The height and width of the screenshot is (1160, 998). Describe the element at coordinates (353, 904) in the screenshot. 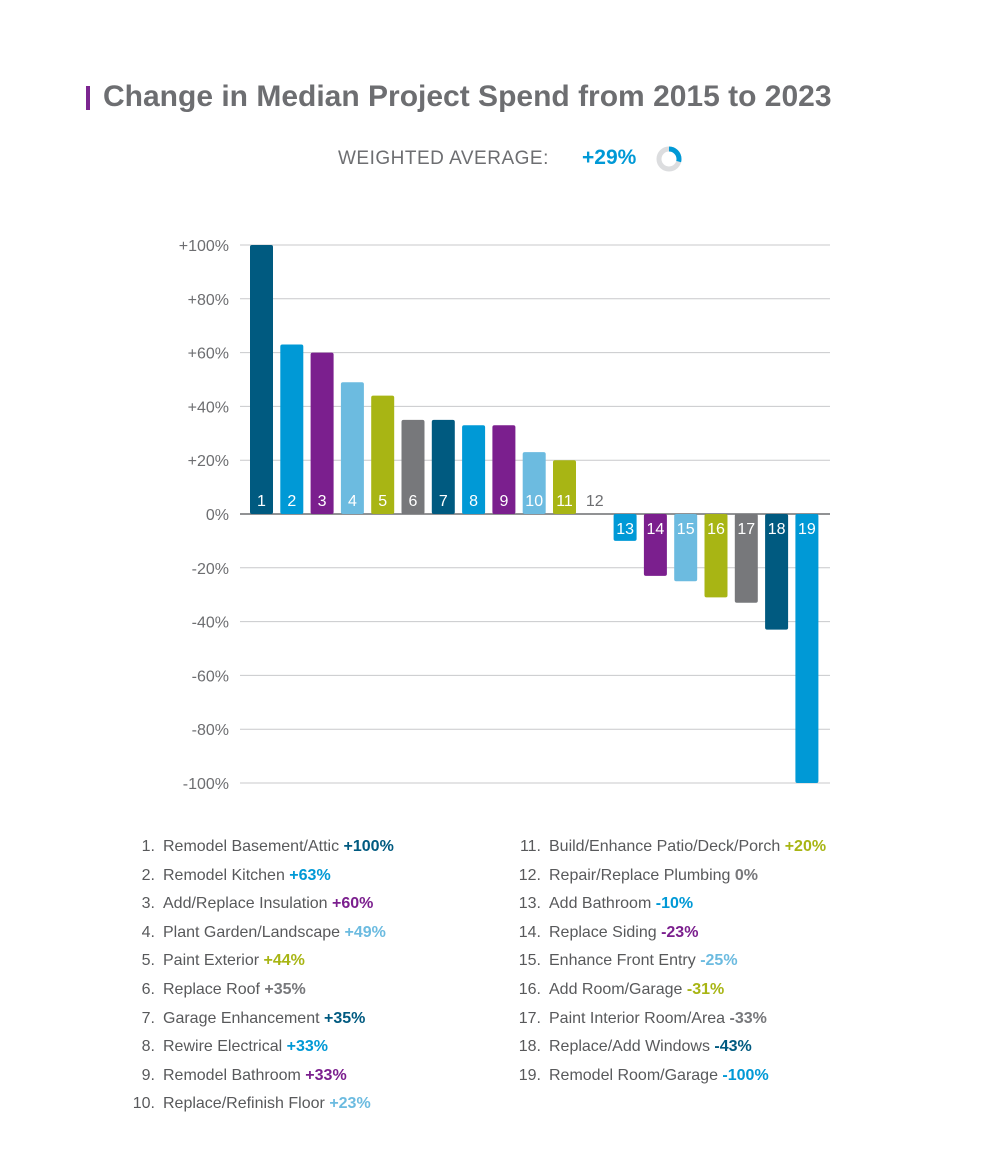

I see `legend-value: +60%` at that location.